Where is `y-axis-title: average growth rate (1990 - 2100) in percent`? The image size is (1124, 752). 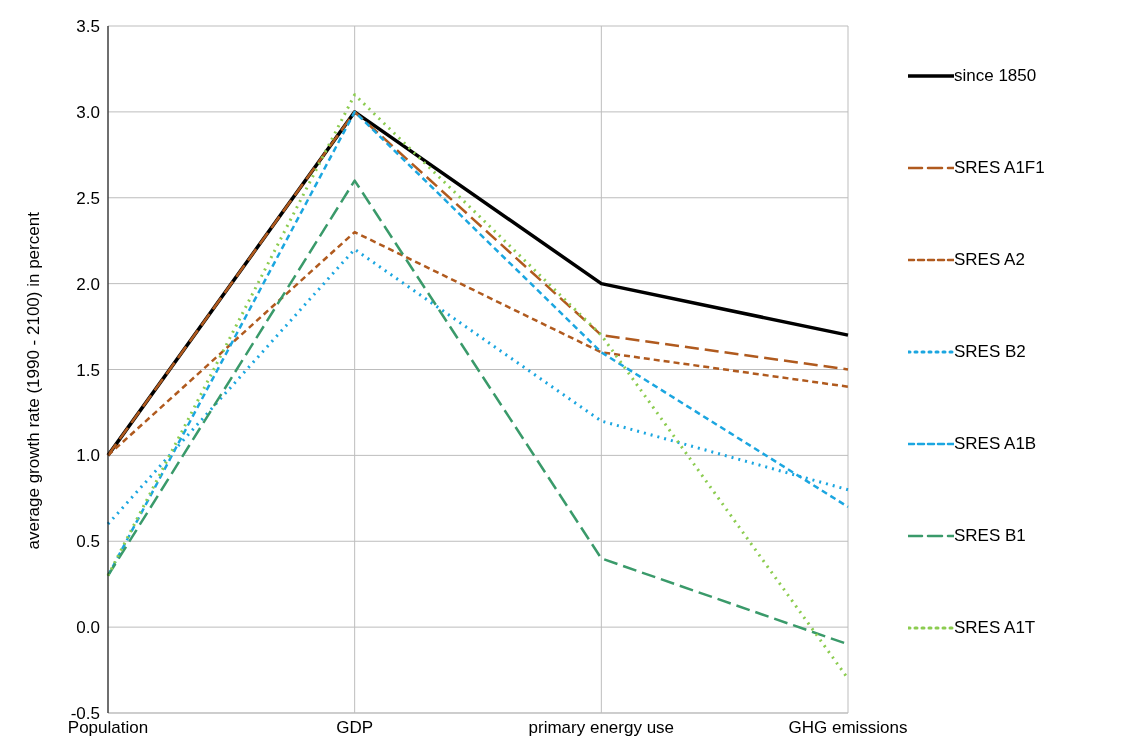 y-axis-title: average growth rate (1990 - 2100) in percent is located at coordinates (34, 380).